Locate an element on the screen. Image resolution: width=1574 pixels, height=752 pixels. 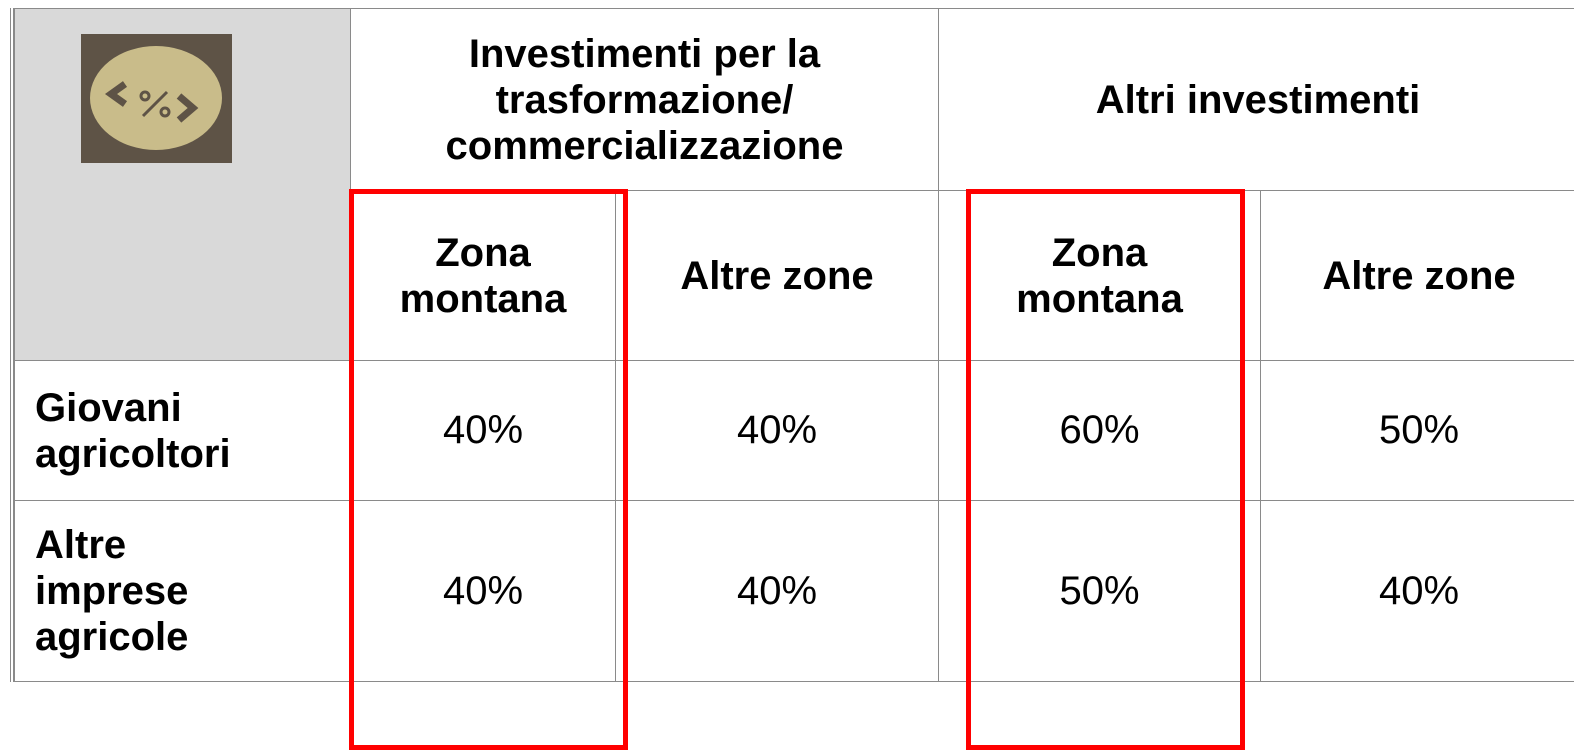
row-label: Altre imprese agricole is located at coordinates (182, 591).